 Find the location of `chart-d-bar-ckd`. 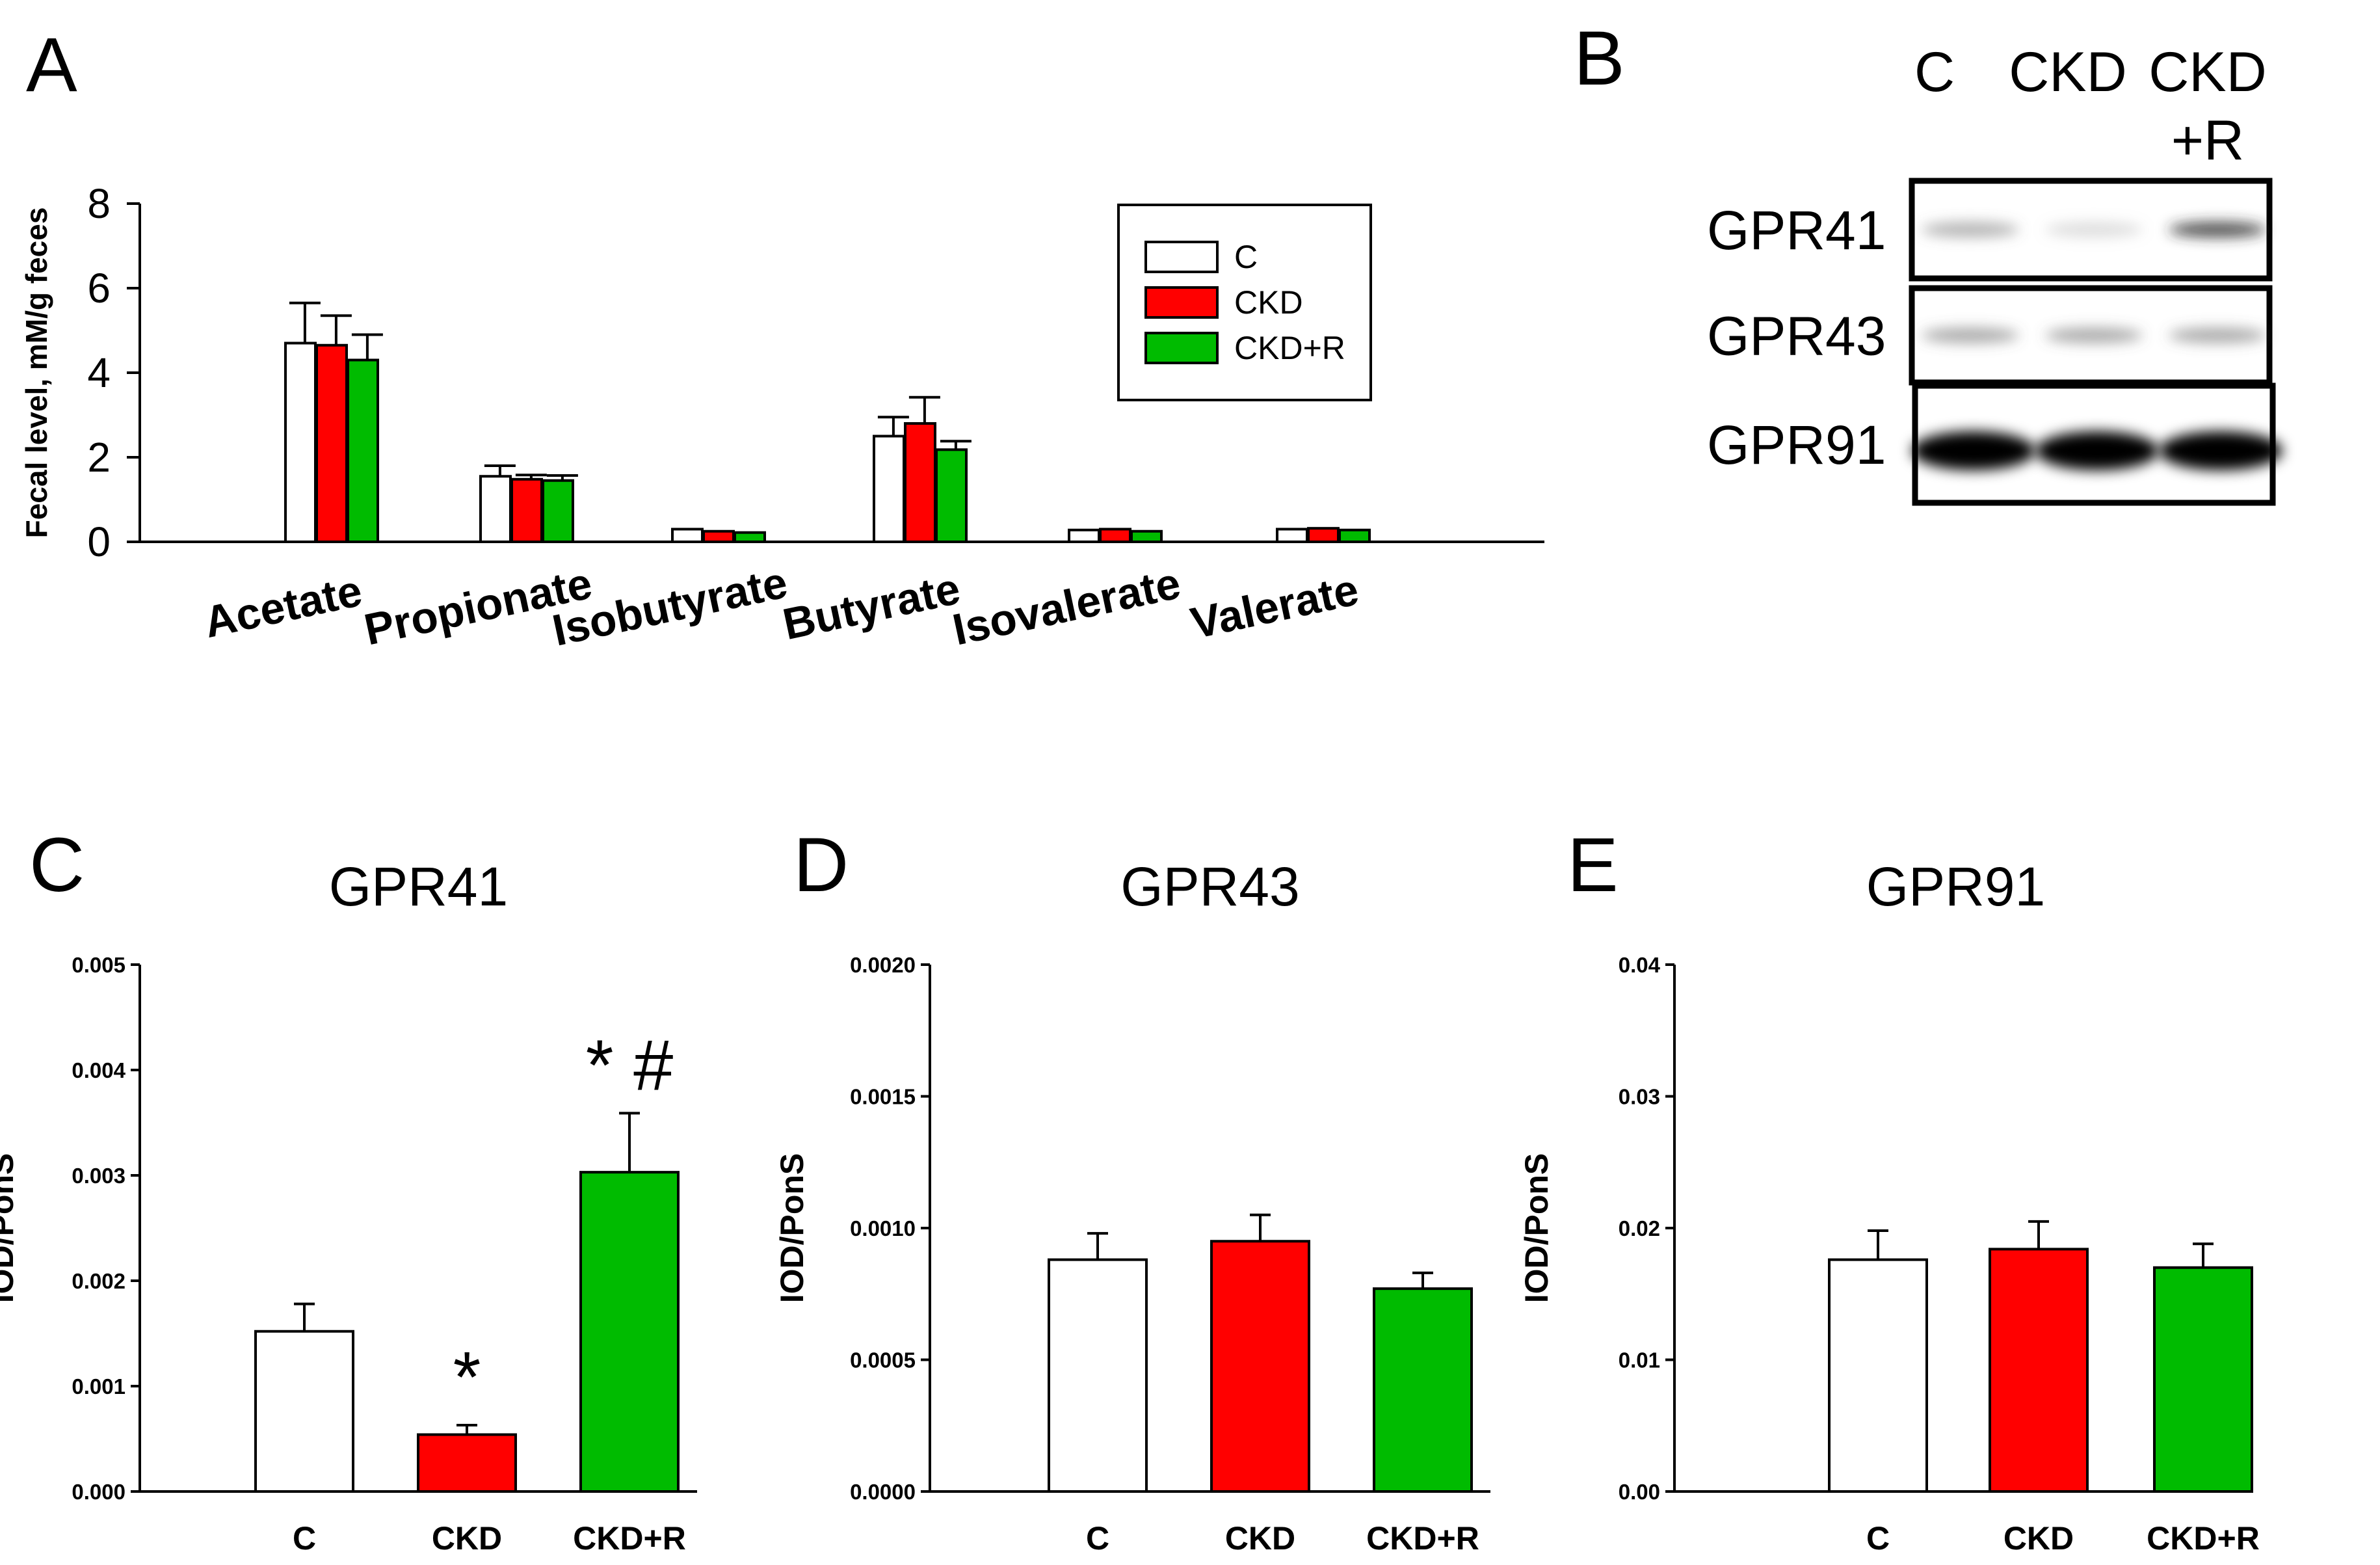

chart-d-bar-ckd is located at coordinates (1260, 1366).